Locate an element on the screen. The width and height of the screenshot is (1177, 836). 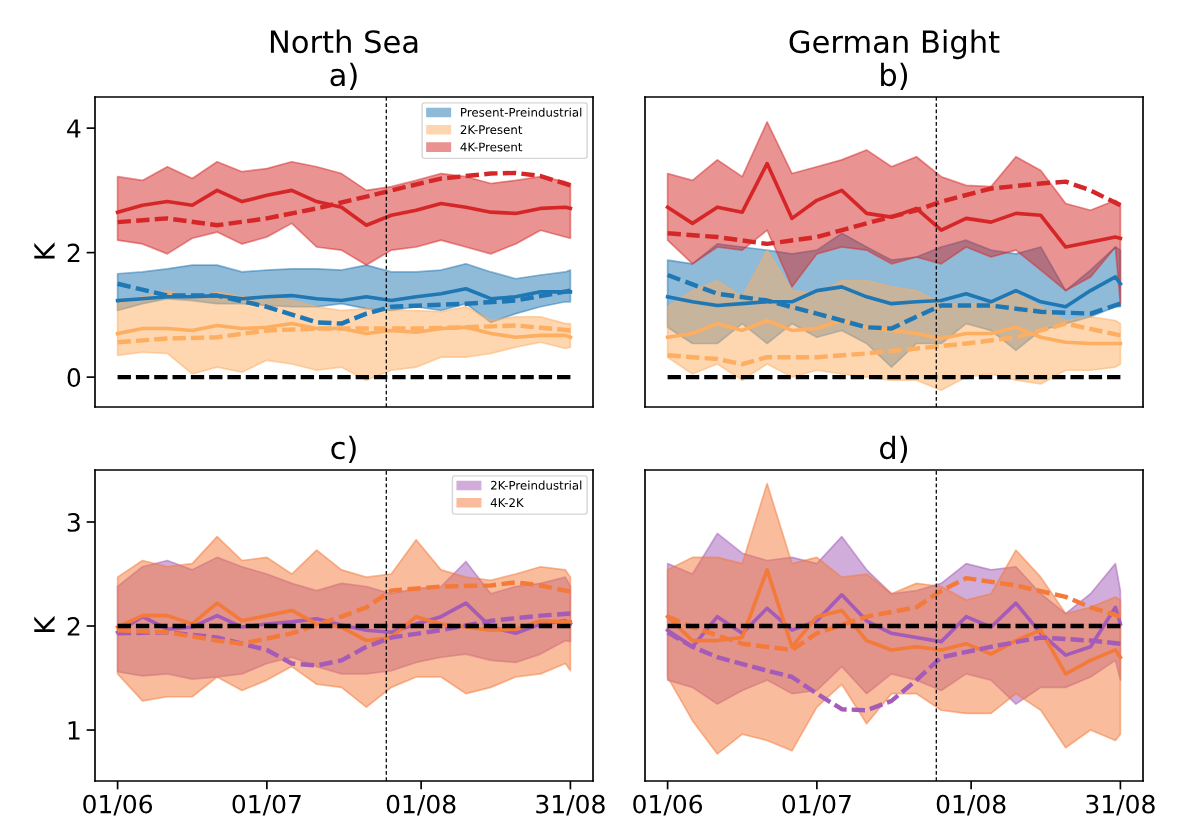
y-tick-label: 0 is located at coordinates (74, 377).